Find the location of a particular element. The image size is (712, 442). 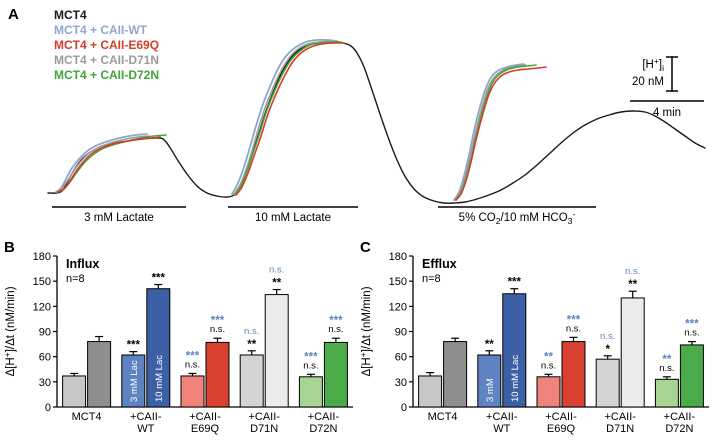

y-axis-label: Δ[H+]/Δt (nM/min) is located at coordinates (365, 331).